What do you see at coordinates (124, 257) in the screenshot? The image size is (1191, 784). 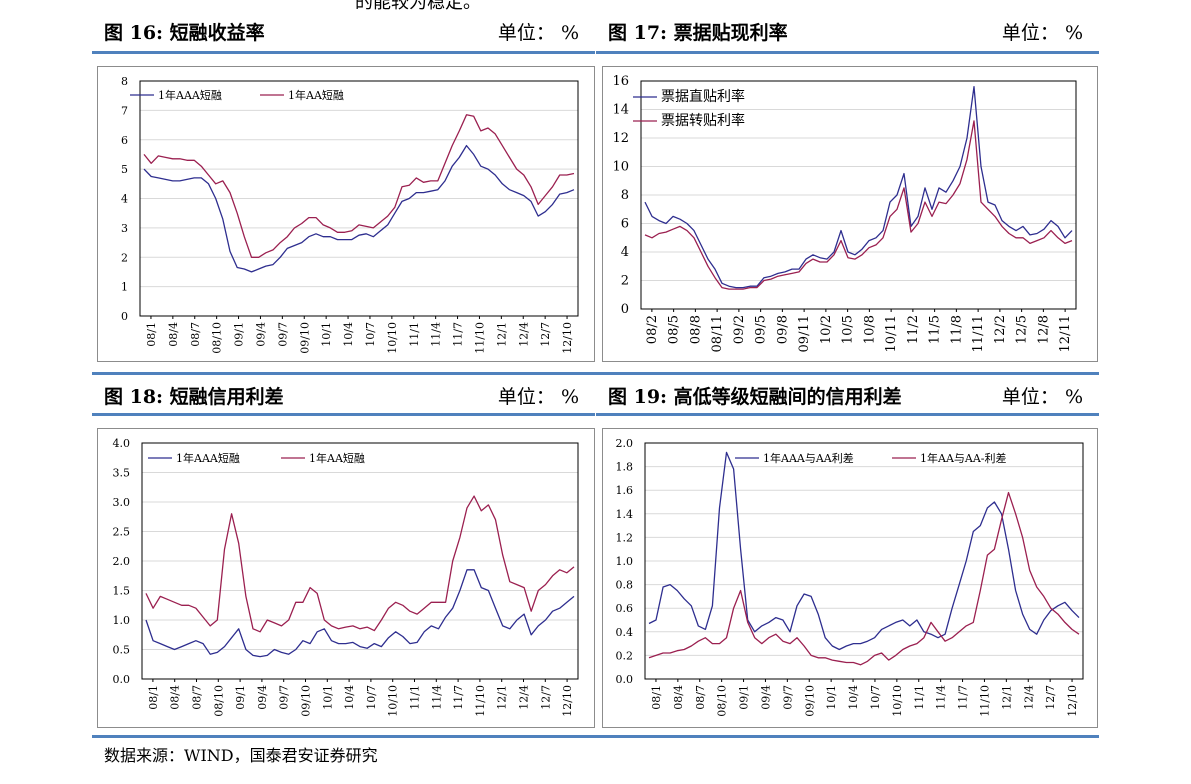 I see `y-tick-label: 2` at bounding box center [124, 257].